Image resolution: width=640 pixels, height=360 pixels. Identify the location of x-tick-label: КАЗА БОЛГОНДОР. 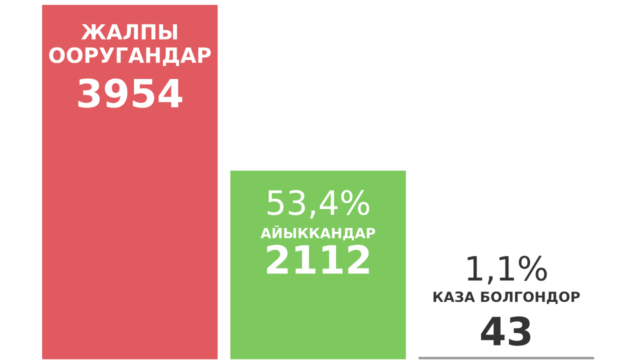
(507, 298).